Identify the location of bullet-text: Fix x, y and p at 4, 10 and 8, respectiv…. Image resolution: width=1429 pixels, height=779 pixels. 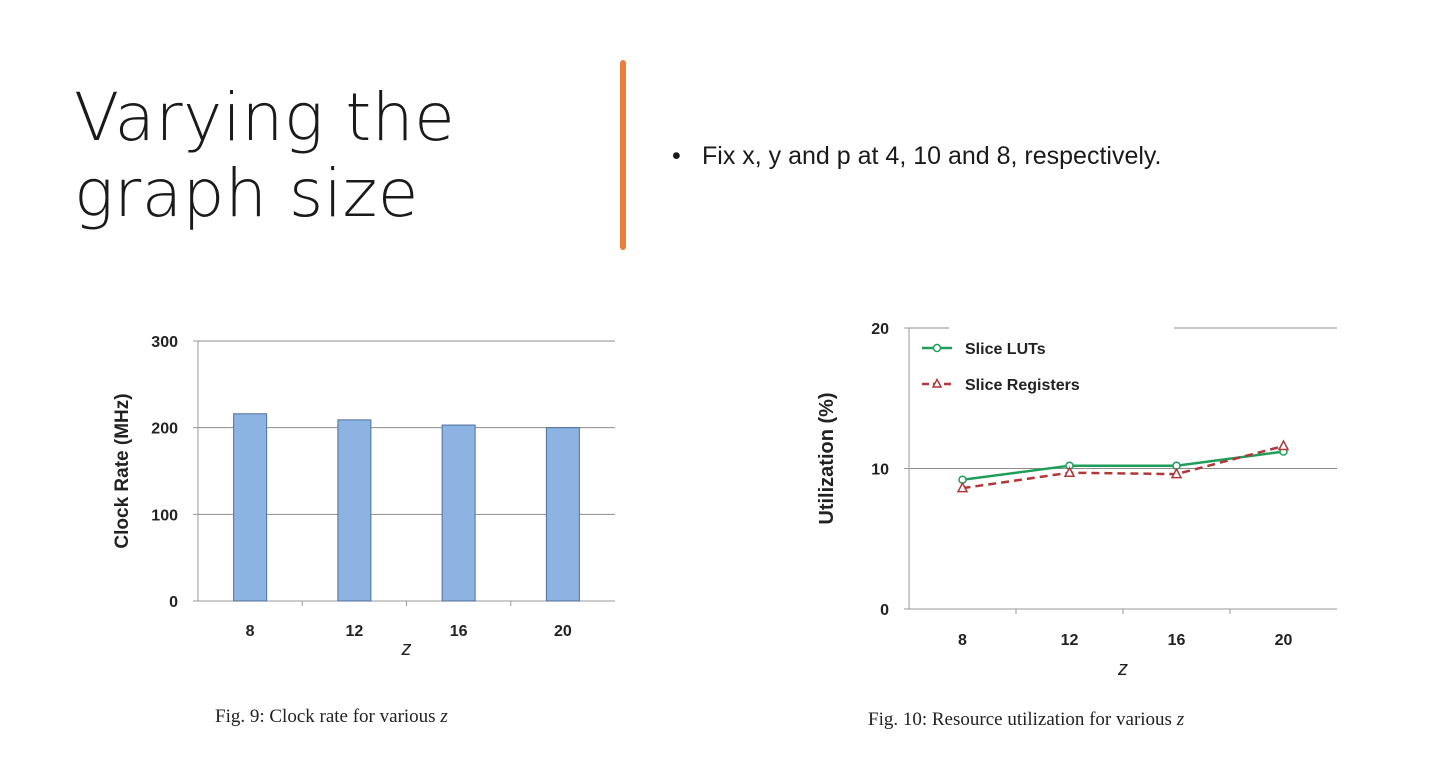
(932, 156).